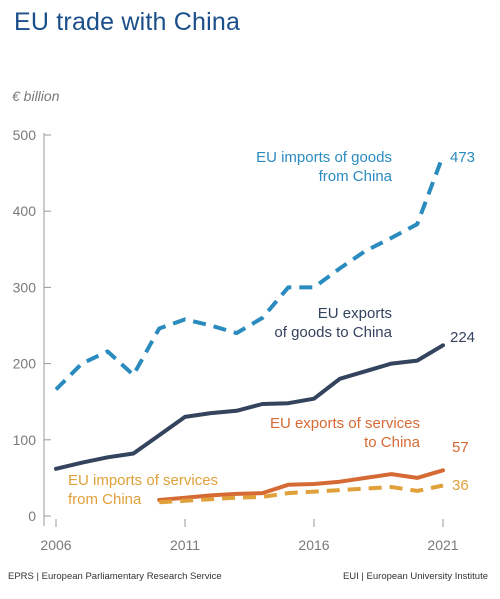 Image resolution: width=500 pixels, height=599 pixels. I want to click on chart-title: EU trade with China, so click(127, 22).